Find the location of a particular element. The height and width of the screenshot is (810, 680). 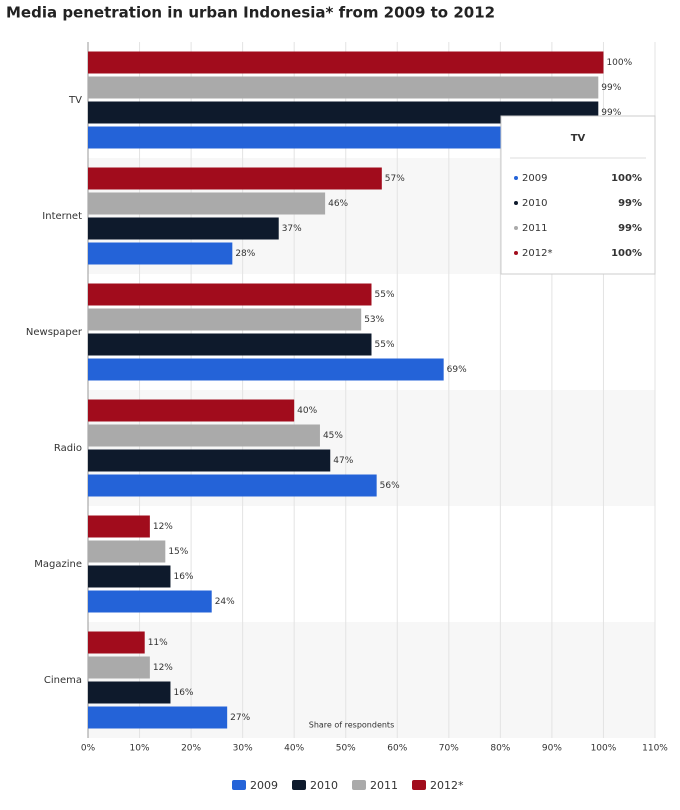

y-tick-label: Newspaper is located at coordinates (54, 332).